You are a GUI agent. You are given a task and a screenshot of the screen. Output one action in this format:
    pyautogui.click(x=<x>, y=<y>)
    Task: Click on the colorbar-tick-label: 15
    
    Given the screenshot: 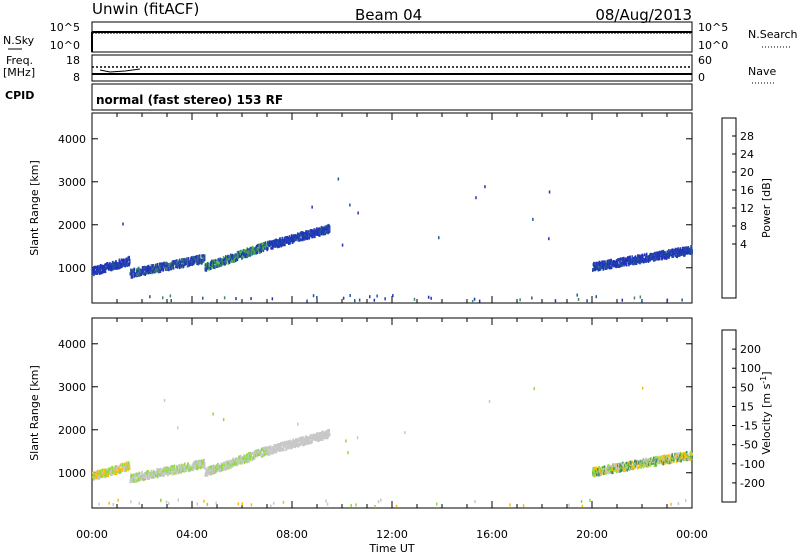 What is the action you would take?
    pyautogui.click(x=747, y=406)
    